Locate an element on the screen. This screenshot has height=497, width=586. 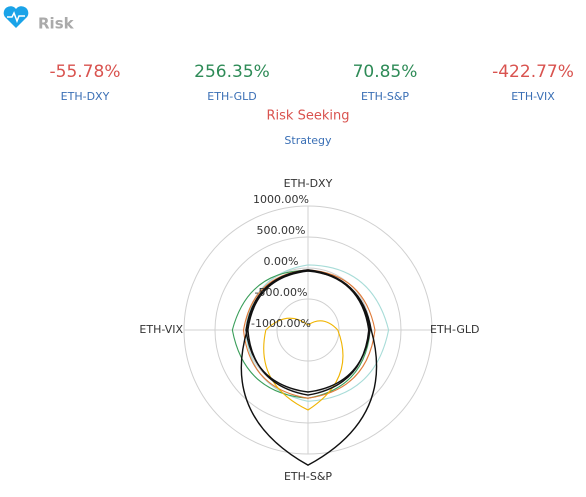
pulse-icon is located at coordinates (16, 17).